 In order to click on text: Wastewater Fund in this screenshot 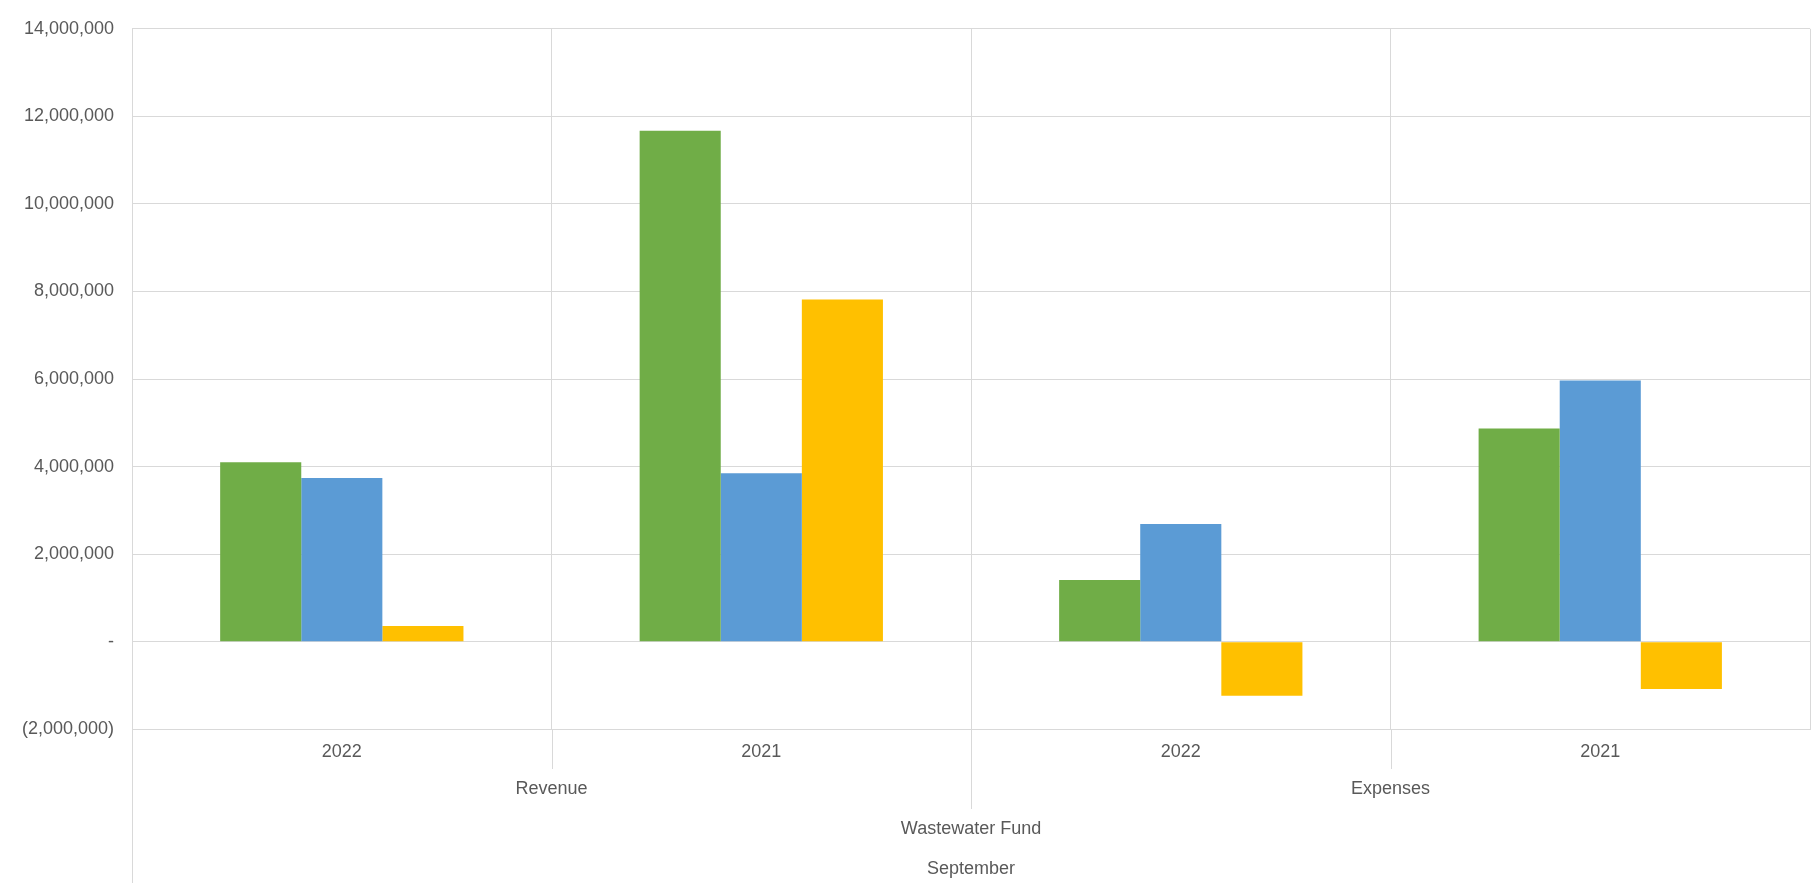, I will do `click(971, 828)`.